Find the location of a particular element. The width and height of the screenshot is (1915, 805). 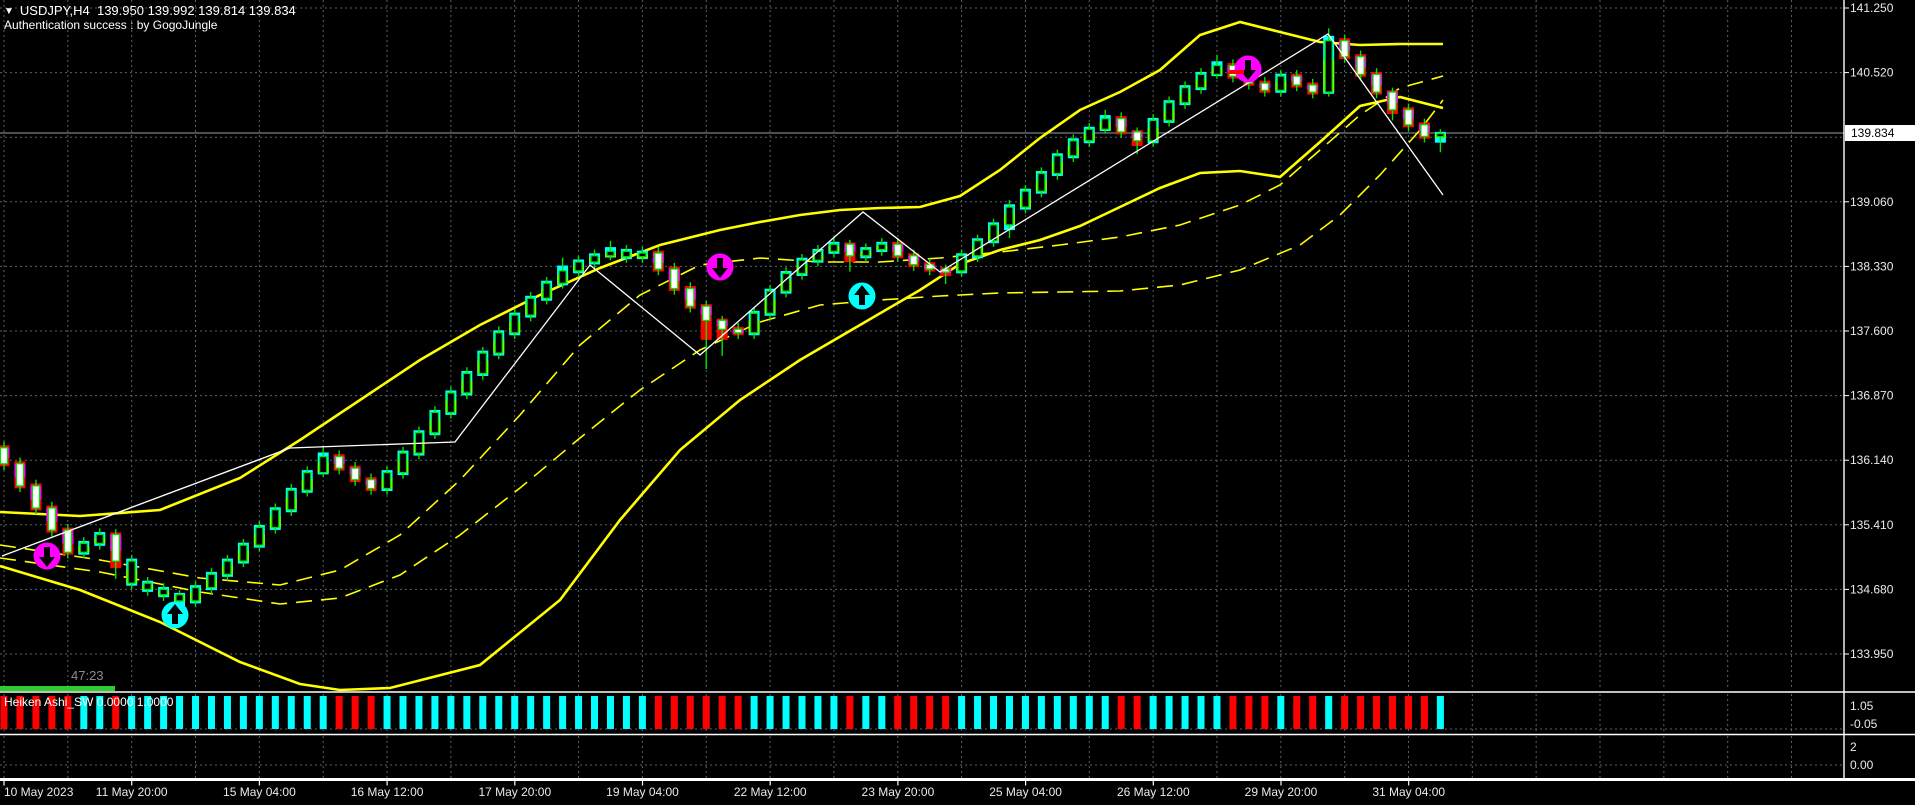

heiken-ashi-sw-histogram is located at coordinates (722, 712).